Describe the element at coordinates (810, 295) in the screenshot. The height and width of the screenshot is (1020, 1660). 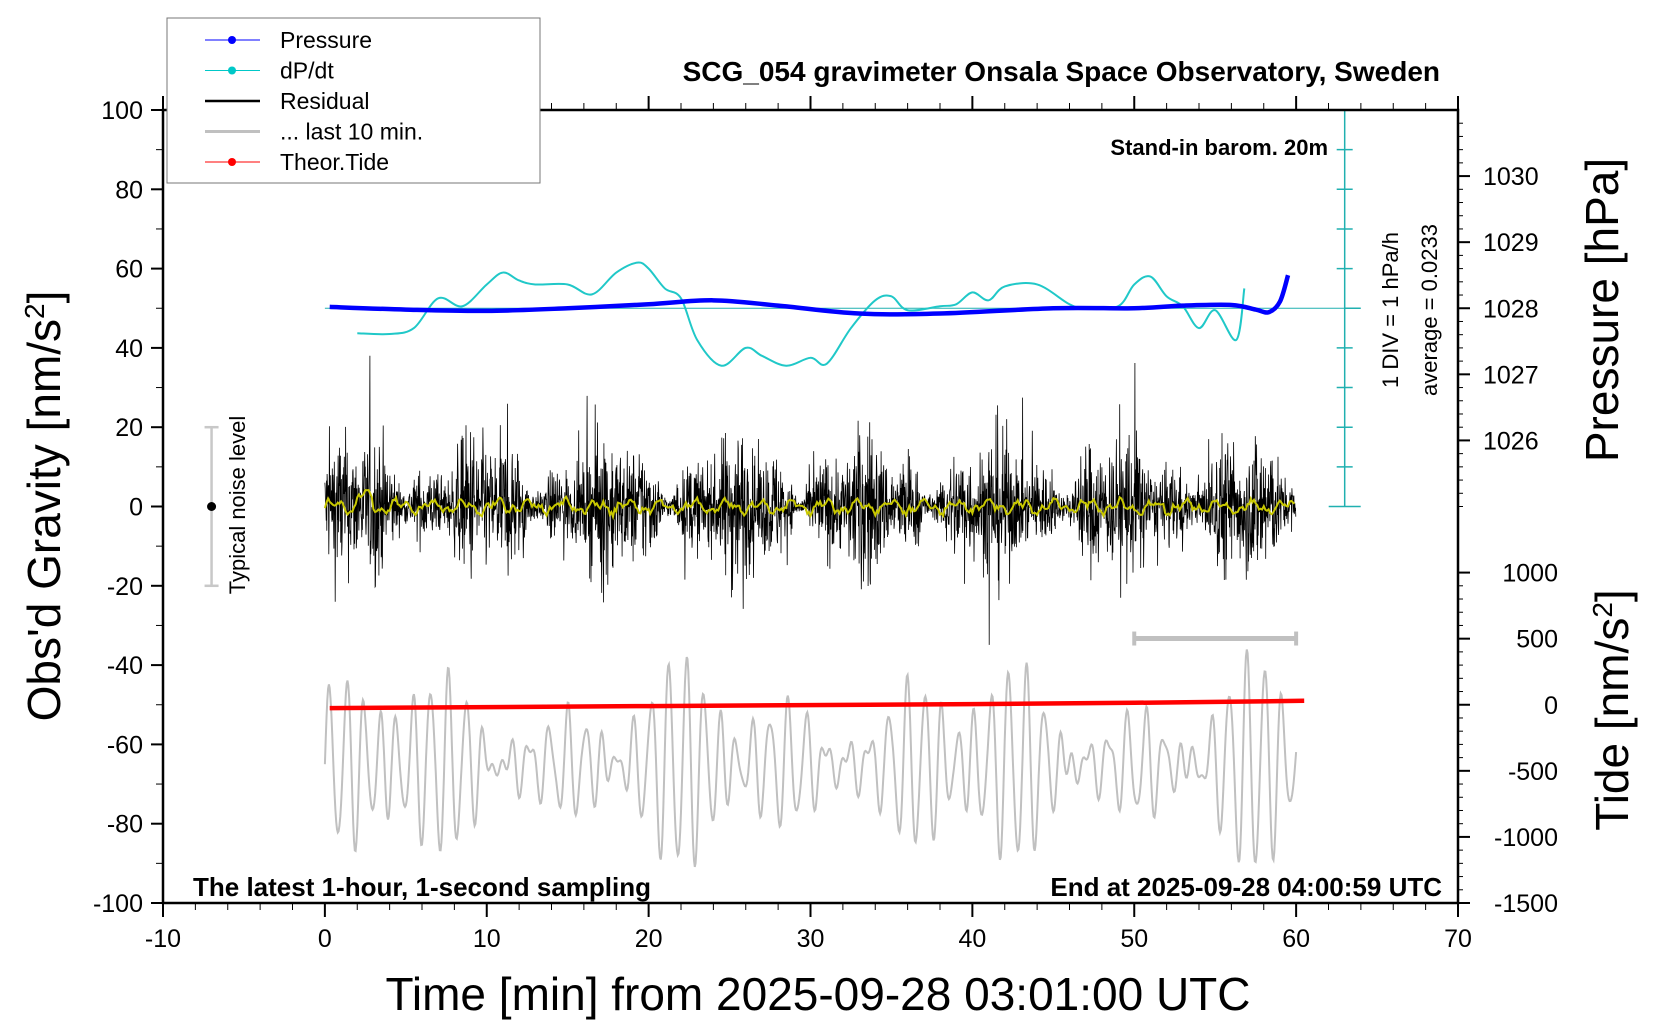
I see `pressure-line` at that location.